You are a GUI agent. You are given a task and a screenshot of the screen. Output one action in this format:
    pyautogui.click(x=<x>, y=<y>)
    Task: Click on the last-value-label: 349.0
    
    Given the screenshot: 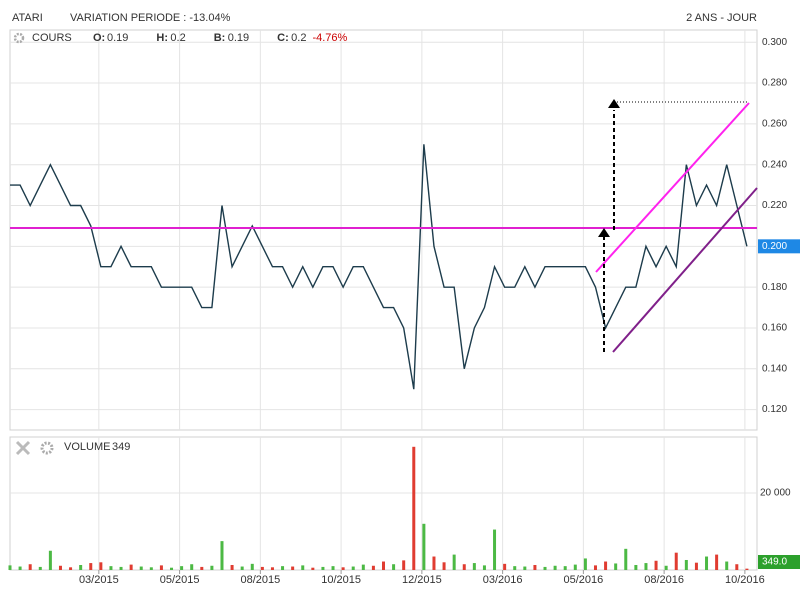 What is the action you would take?
    pyautogui.click(x=774, y=562)
    